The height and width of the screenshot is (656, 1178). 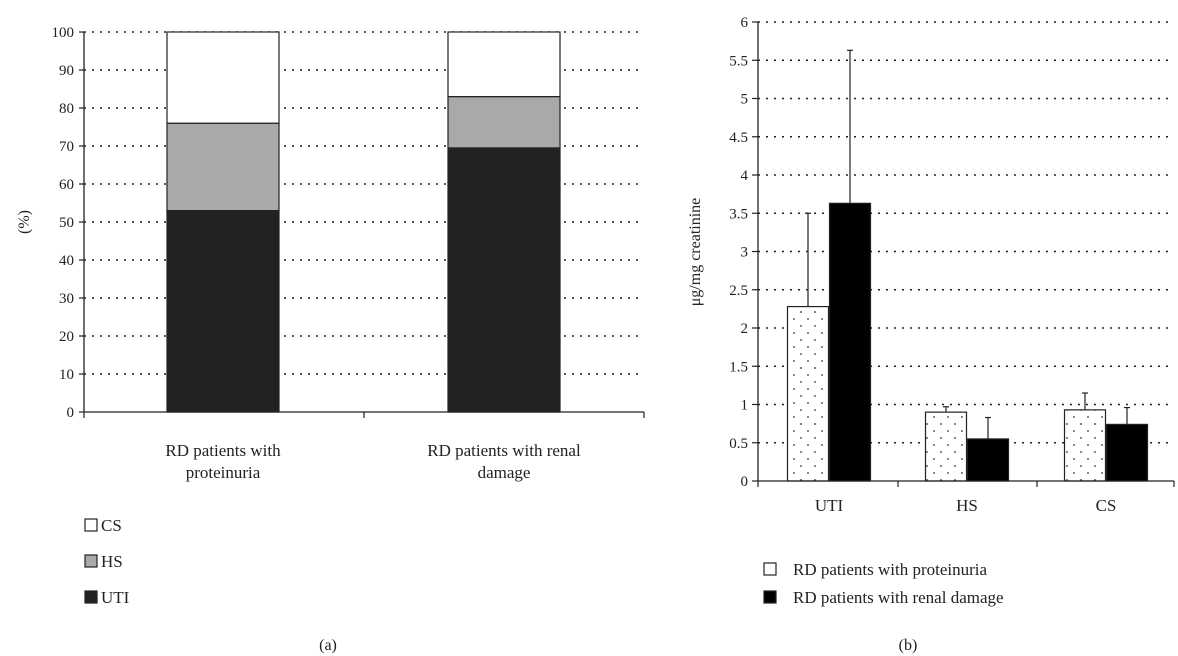 What do you see at coordinates (738, 61) in the screenshot?
I see `chart-b-y-tick-label: 5.5` at bounding box center [738, 61].